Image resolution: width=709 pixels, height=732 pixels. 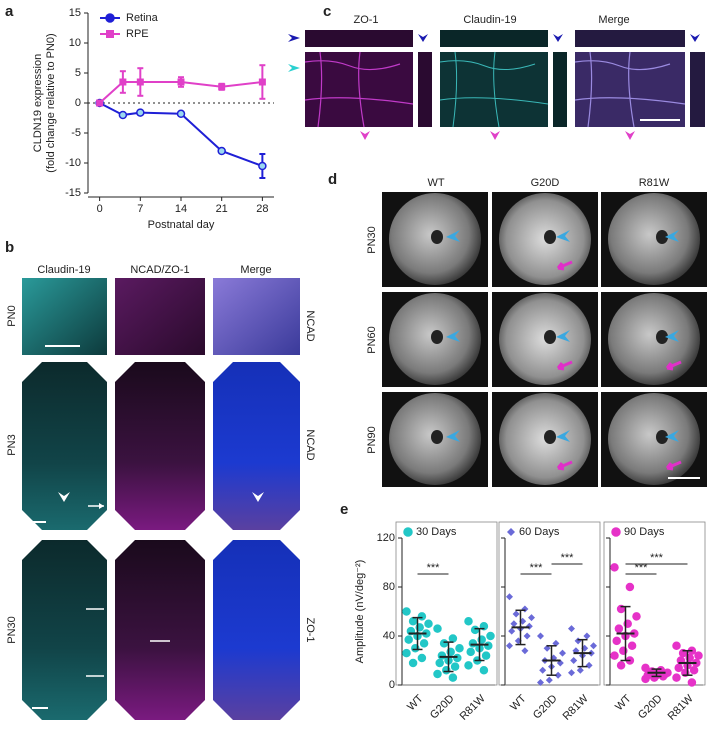 What do you see at coordinates (436, 532) in the screenshot?
I see `legend-label: 30 Days` at bounding box center [436, 532].